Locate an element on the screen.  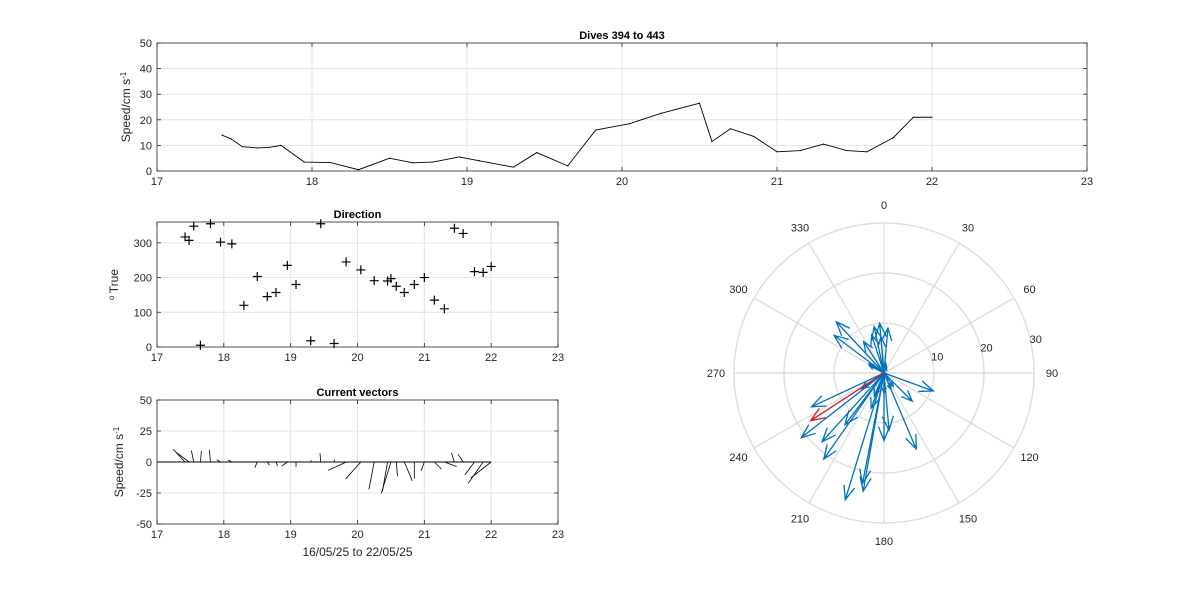
vectors-plot-ytick-label: -25 is located at coordinates (144, 494).